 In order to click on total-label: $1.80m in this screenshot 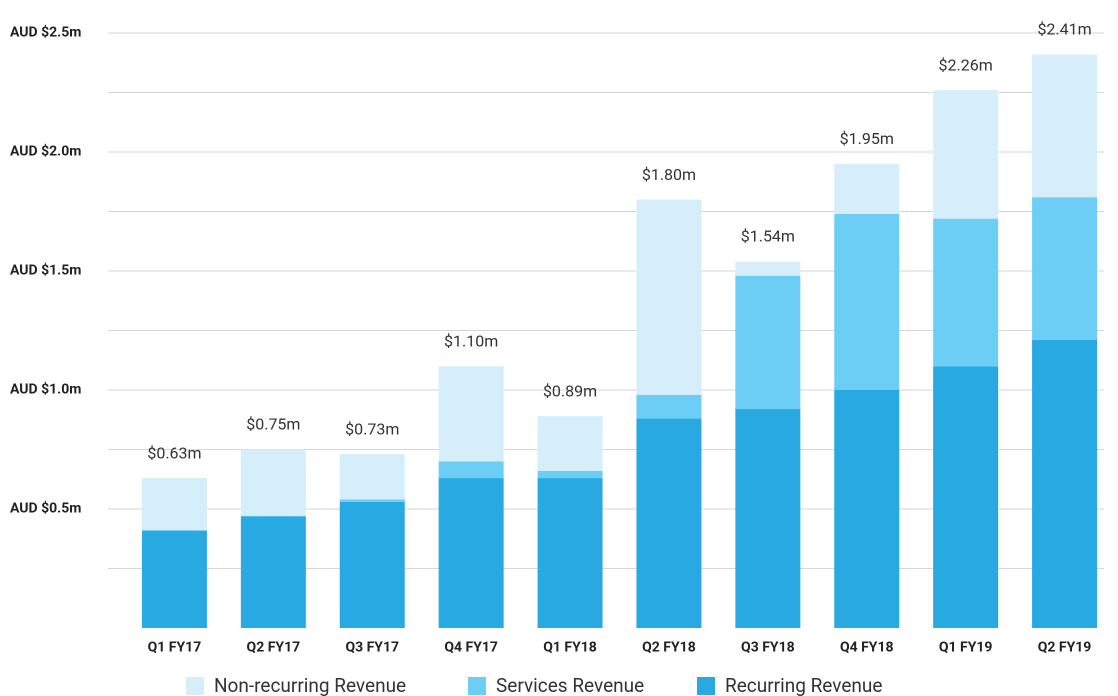, I will do `click(669, 174)`.